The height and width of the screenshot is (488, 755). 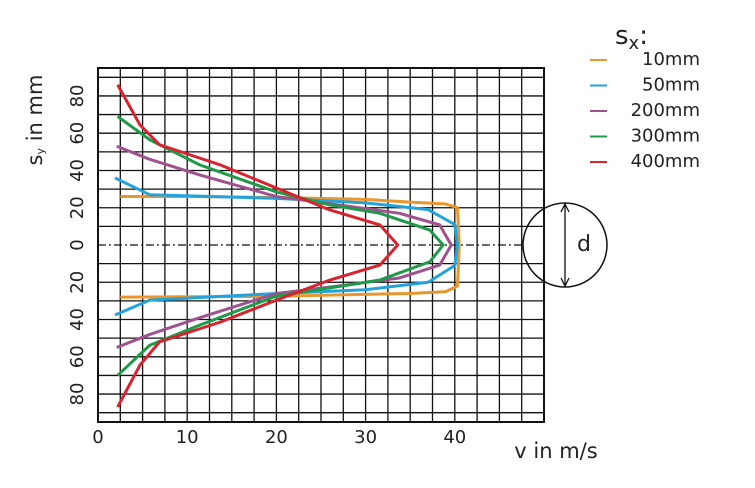 What do you see at coordinates (40, 150) in the screenshot?
I see `y-label-sub: y` at bounding box center [40, 150].